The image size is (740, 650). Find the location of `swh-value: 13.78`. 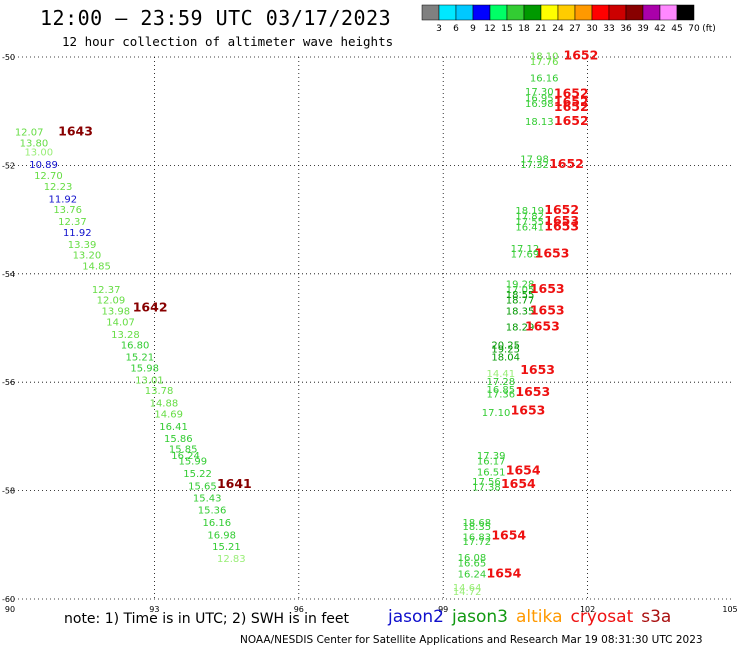

swh-value: 13.78 is located at coordinates (159, 391).